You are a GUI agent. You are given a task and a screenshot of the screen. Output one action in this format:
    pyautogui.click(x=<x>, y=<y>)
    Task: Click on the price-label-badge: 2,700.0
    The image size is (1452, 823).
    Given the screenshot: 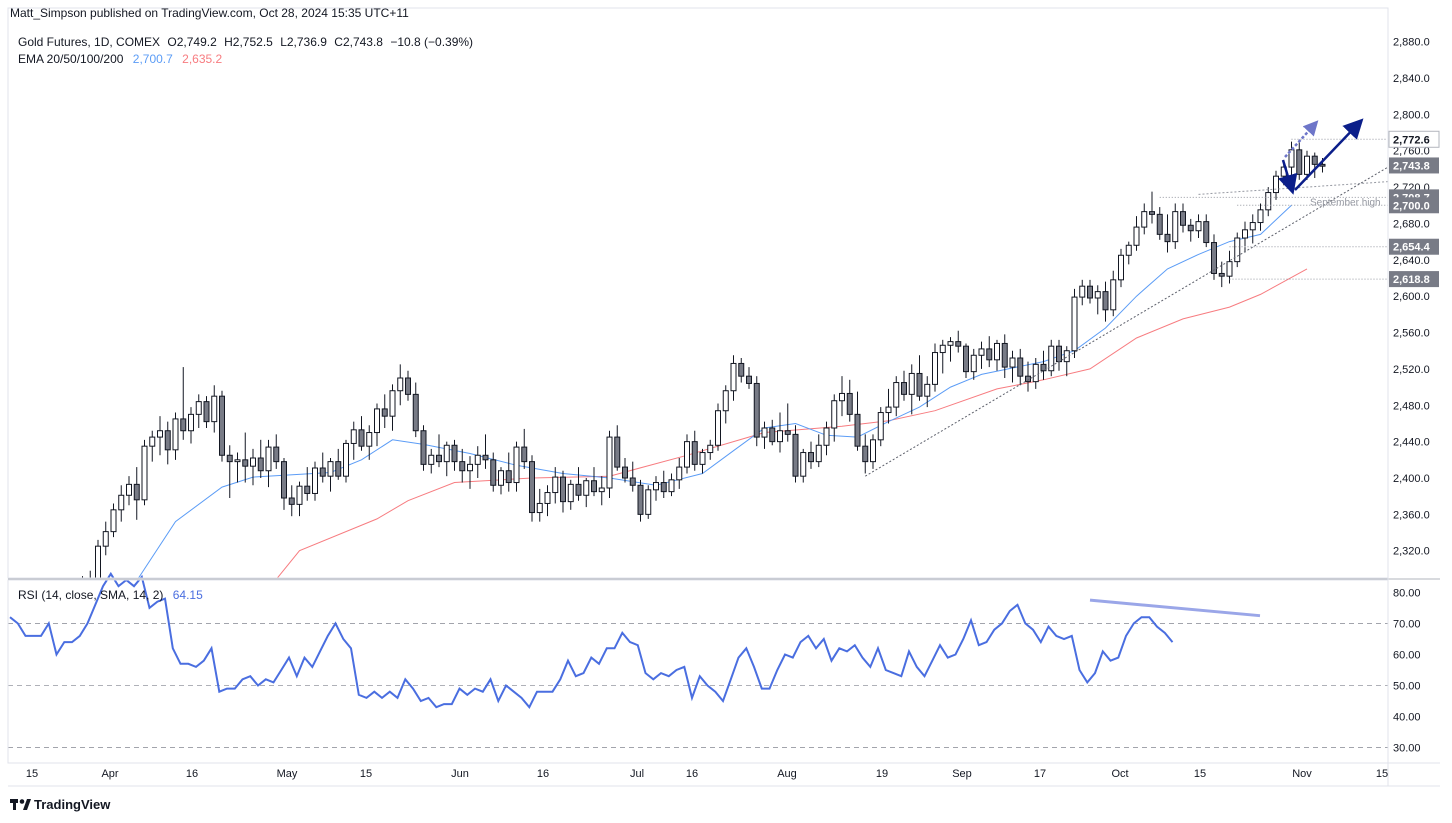 What is the action you would take?
    pyautogui.click(x=1414, y=205)
    